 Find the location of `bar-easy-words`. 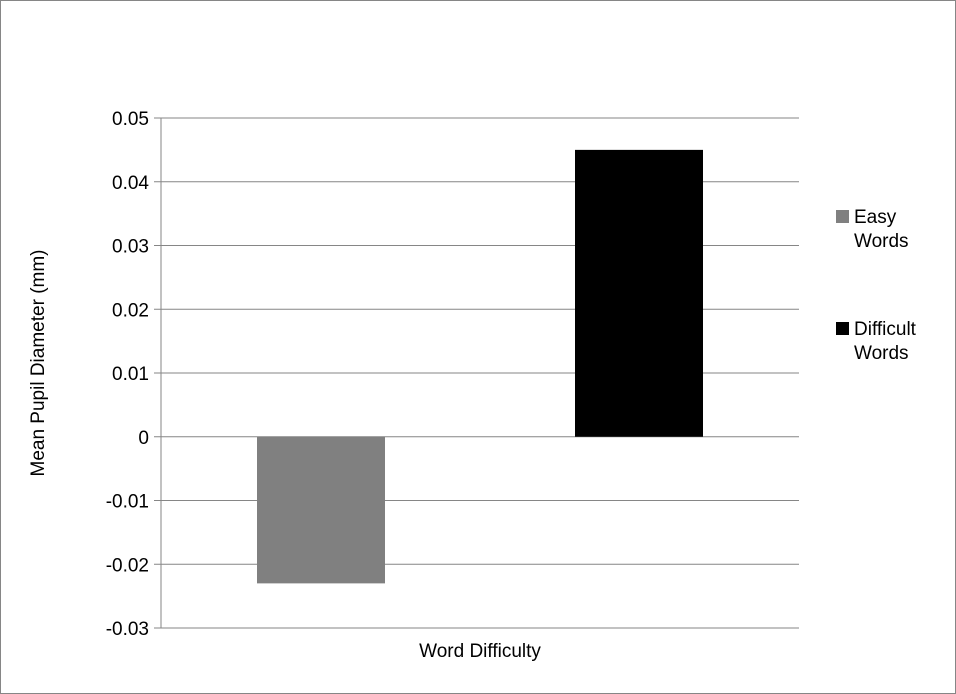

bar-easy-words is located at coordinates (321, 510).